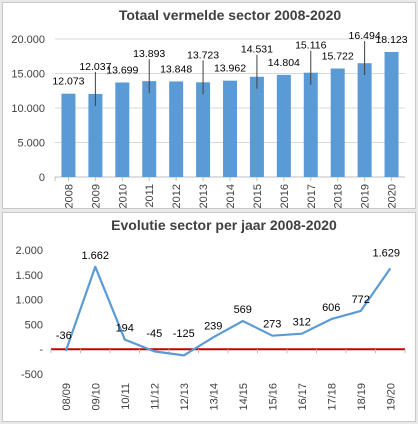 This screenshot has width=418, height=424. What do you see at coordinates (34, 325) in the screenshot?
I see `y-tick-label: 500` at bounding box center [34, 325].